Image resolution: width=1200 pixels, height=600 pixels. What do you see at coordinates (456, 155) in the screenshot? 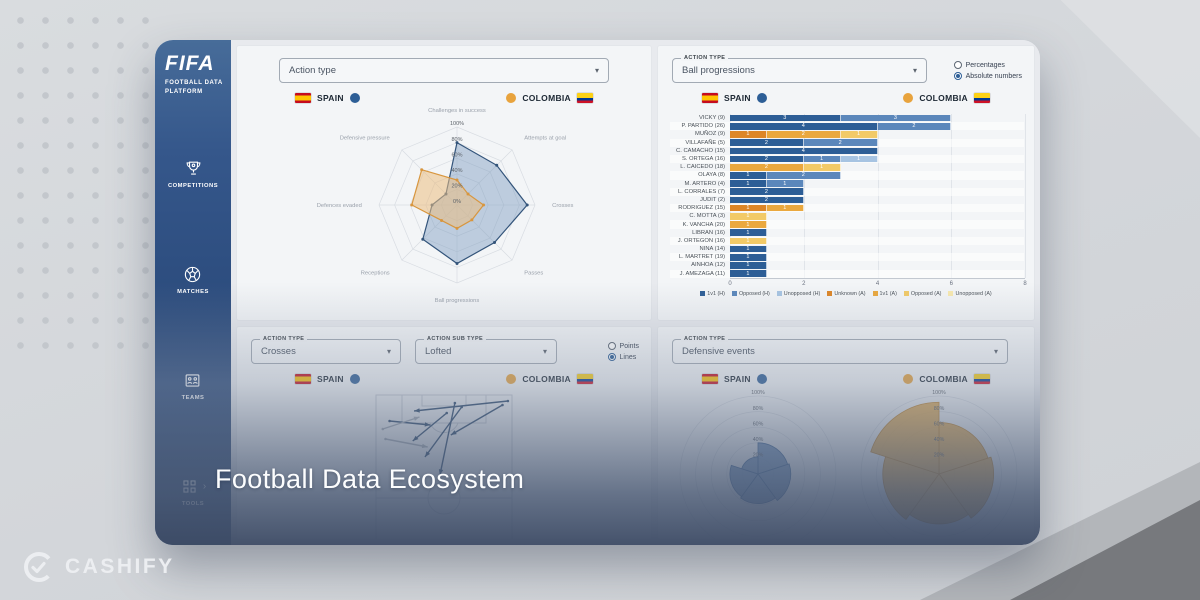
I see `text-shape: 60%` at bounding box center [456, 155].